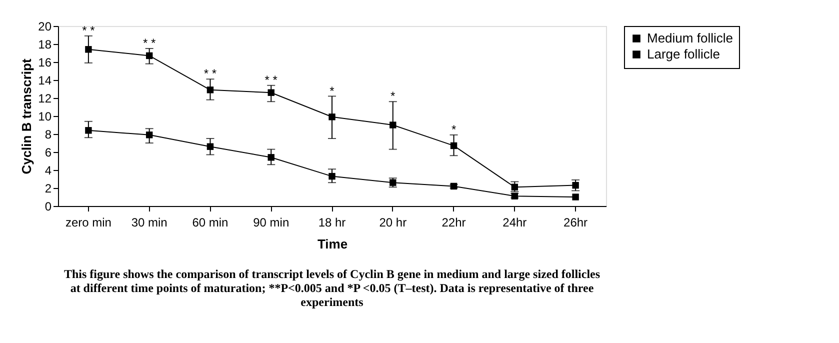 This screenshot has width=839, height=343. What do you see at coordinates (683, 54) in the screenshot?
I see `legend-label: Large follicle` at bounding box center [683, 54].